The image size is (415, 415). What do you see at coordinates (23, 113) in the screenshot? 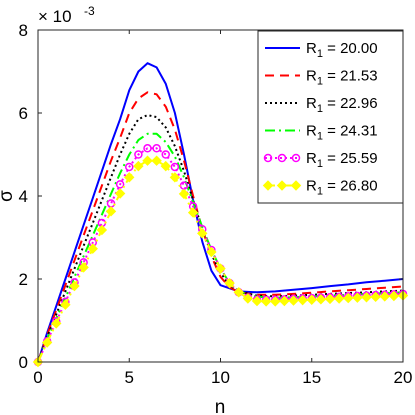
I see `y-tick-label-3: 6` at bounding box center [23, 113].